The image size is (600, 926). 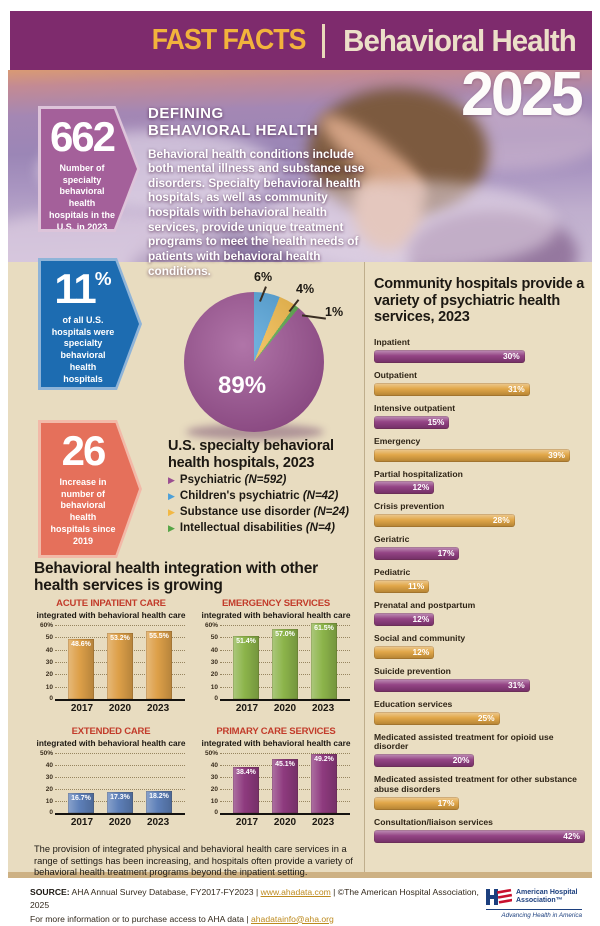 What do you see at coordinates (472, 455) in the screenshot?
I see `service-bar: 39%` at bounding box center [472, 455].